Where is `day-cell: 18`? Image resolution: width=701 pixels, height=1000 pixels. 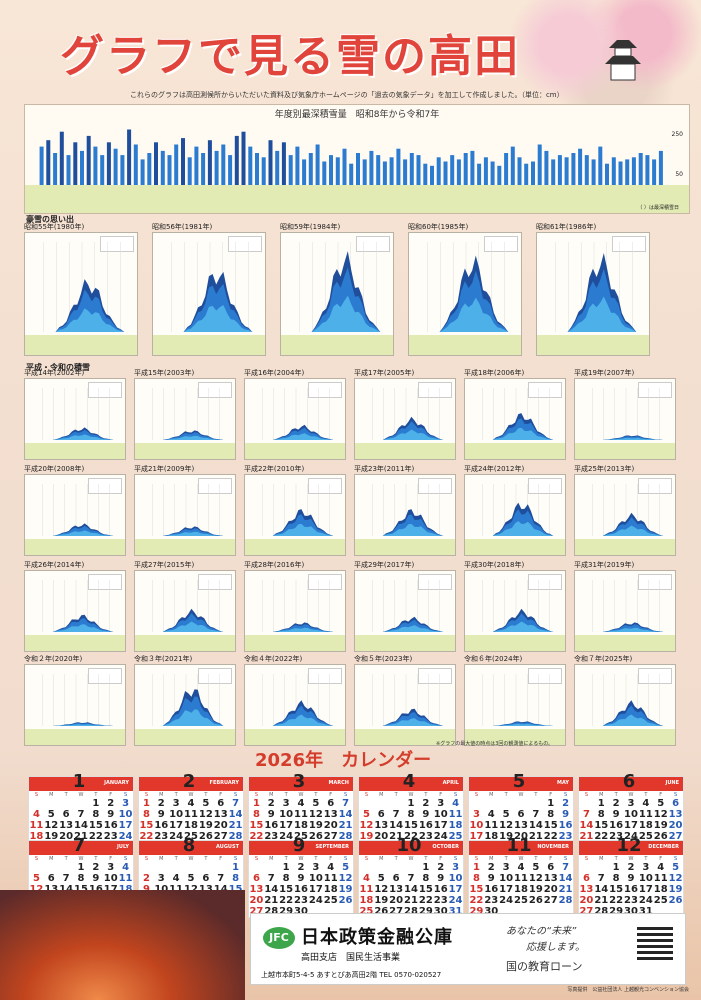
day-cell: 18 is located at coordinates (125, 889).